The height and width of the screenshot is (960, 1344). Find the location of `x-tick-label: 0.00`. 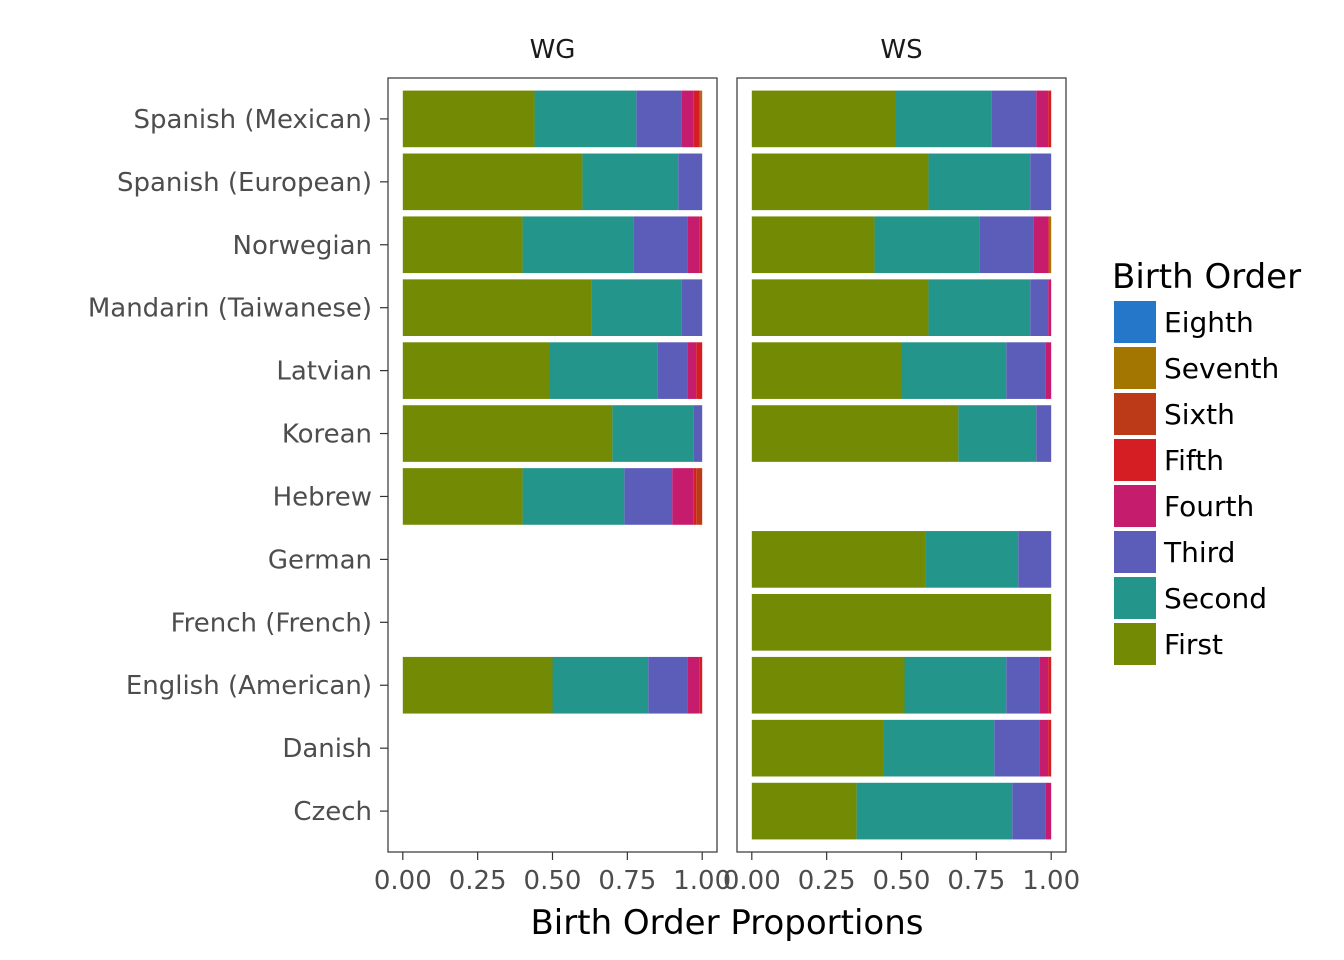

x-tick-label: 0.00 is located at coordinates (752, 881).